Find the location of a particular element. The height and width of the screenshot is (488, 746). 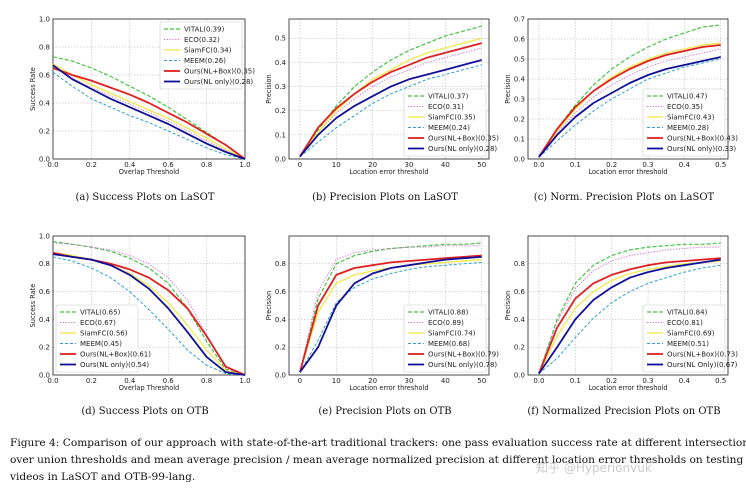

watermark-text: 知乎 @Hyperionvuk is located at coordinates (594, 468).